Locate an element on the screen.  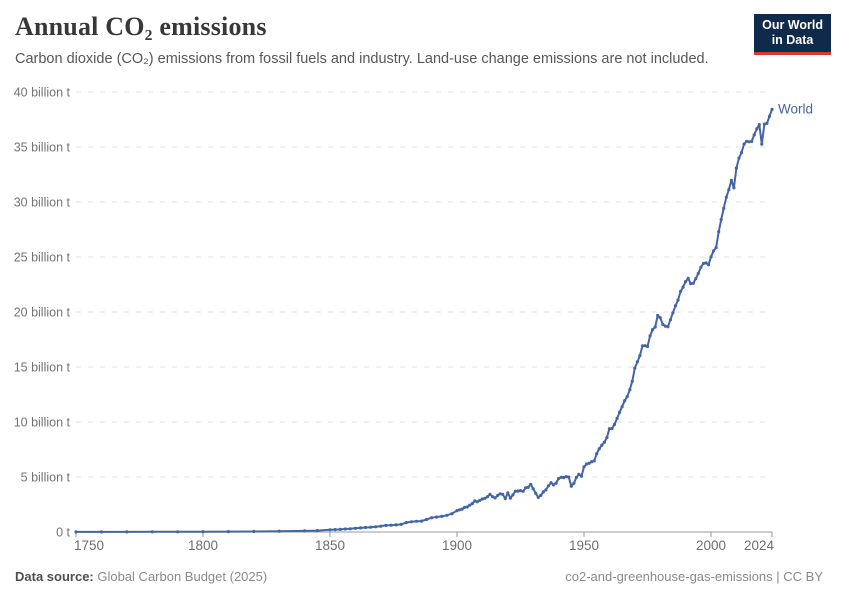
data-source: Data source: Global Carbon Budget (2025) is located at coordinates (141, 576).